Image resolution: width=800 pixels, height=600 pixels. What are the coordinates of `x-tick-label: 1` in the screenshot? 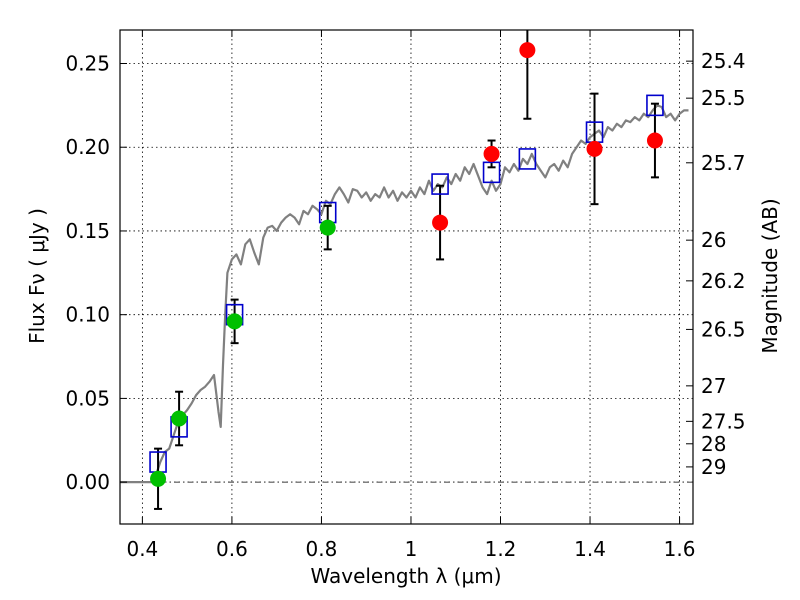 It's located at (411, 549).